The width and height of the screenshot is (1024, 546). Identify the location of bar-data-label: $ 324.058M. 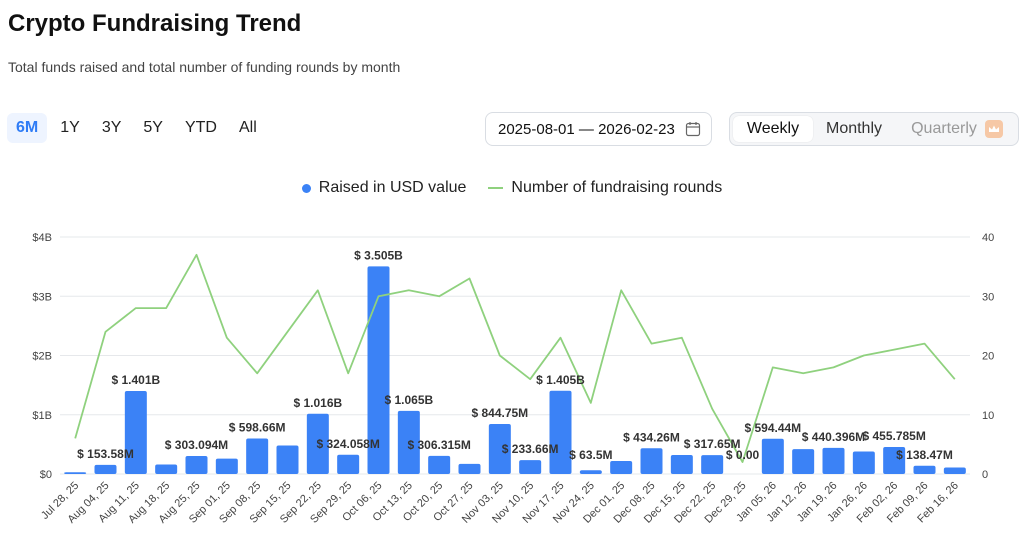
(347, 444).